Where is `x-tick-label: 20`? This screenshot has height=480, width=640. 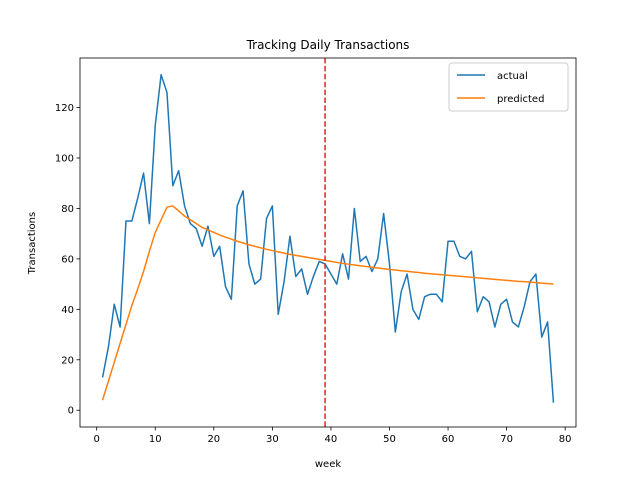
x-tick-label: 20 is located at coordinates (213, 439).